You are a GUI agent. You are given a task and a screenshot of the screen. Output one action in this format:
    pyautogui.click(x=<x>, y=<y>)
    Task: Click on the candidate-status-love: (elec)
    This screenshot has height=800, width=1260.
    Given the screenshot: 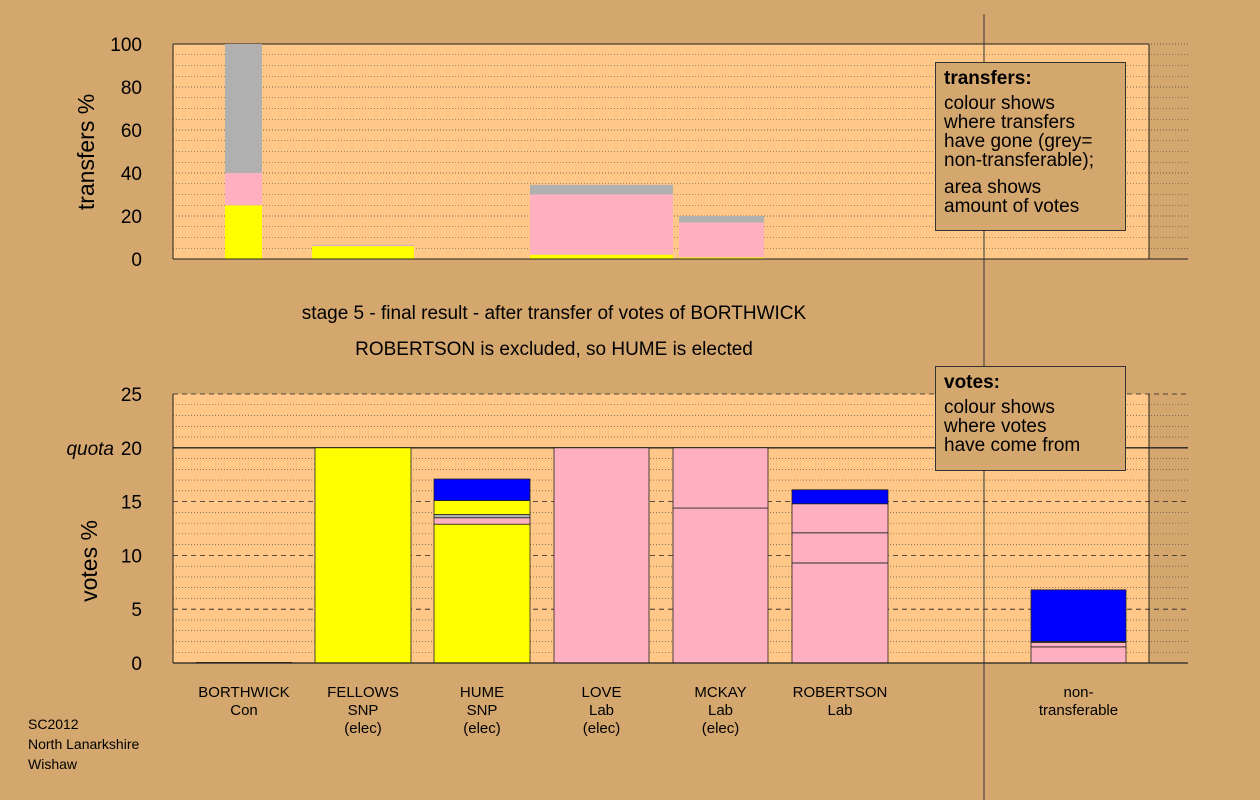 What is the action you would take?
    pyautogui.click(x=602, y=728)
    